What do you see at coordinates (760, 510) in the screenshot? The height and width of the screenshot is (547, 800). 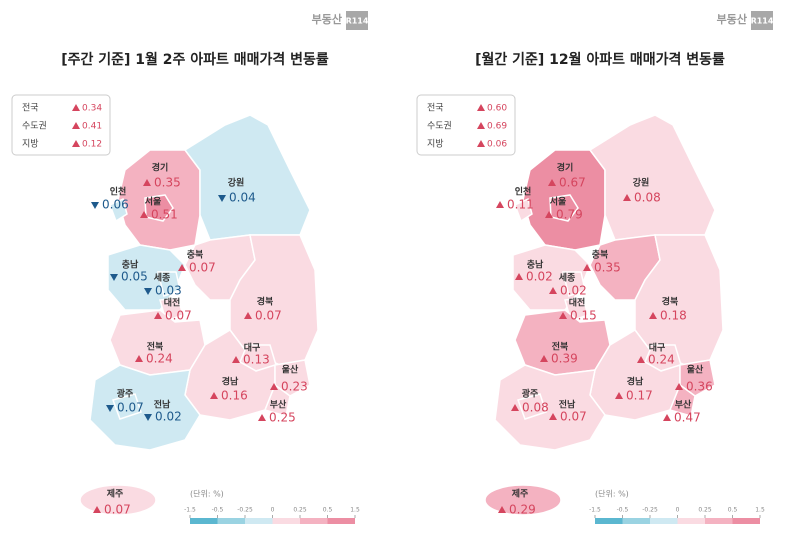 I see `legend-tick-label: 1.5` at bounding box center [760, 510].